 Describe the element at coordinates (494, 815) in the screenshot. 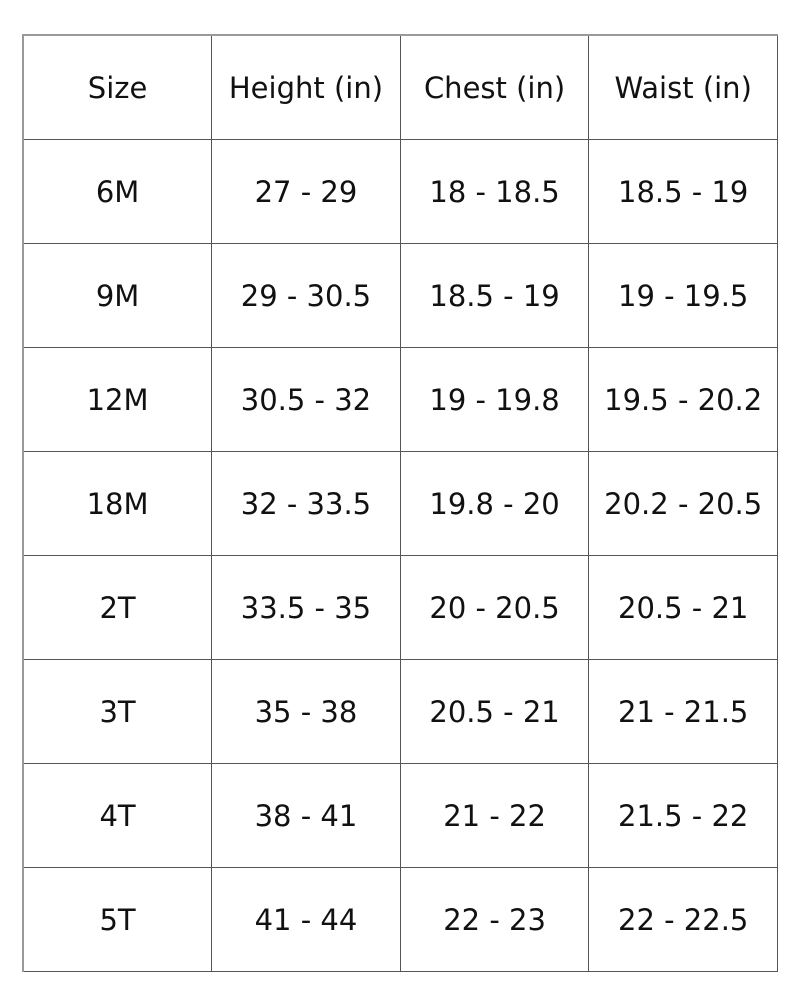

I see `cell-chest: 21 - 22` at that location.